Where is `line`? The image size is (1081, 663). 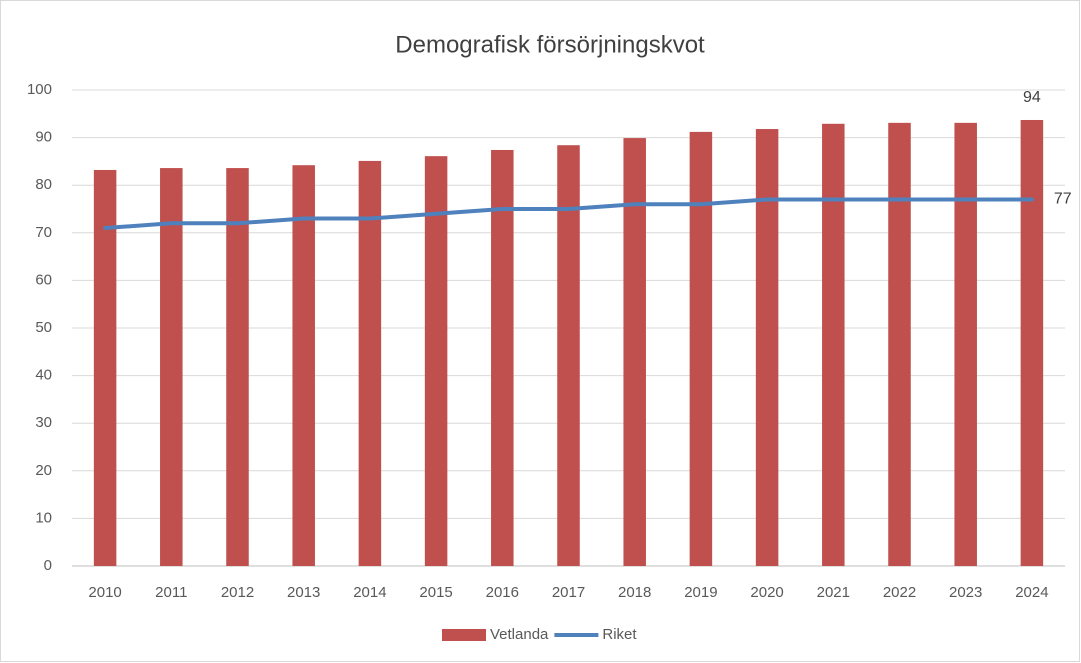 line is located at coordinates (568, 214).